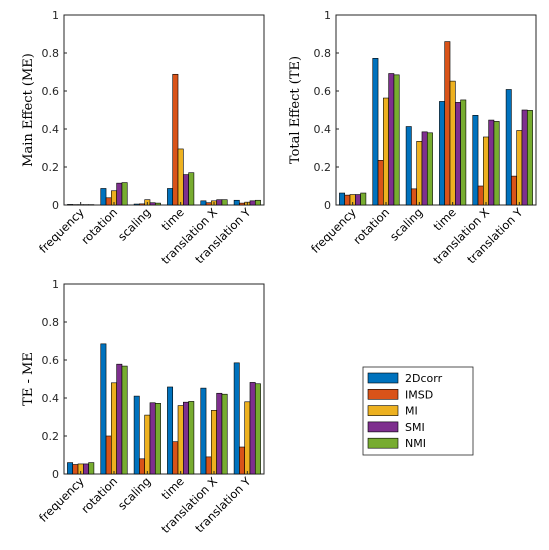 This screenshot has height=550, width=549. I want to click on category-label: scaling, so click(134, 224).